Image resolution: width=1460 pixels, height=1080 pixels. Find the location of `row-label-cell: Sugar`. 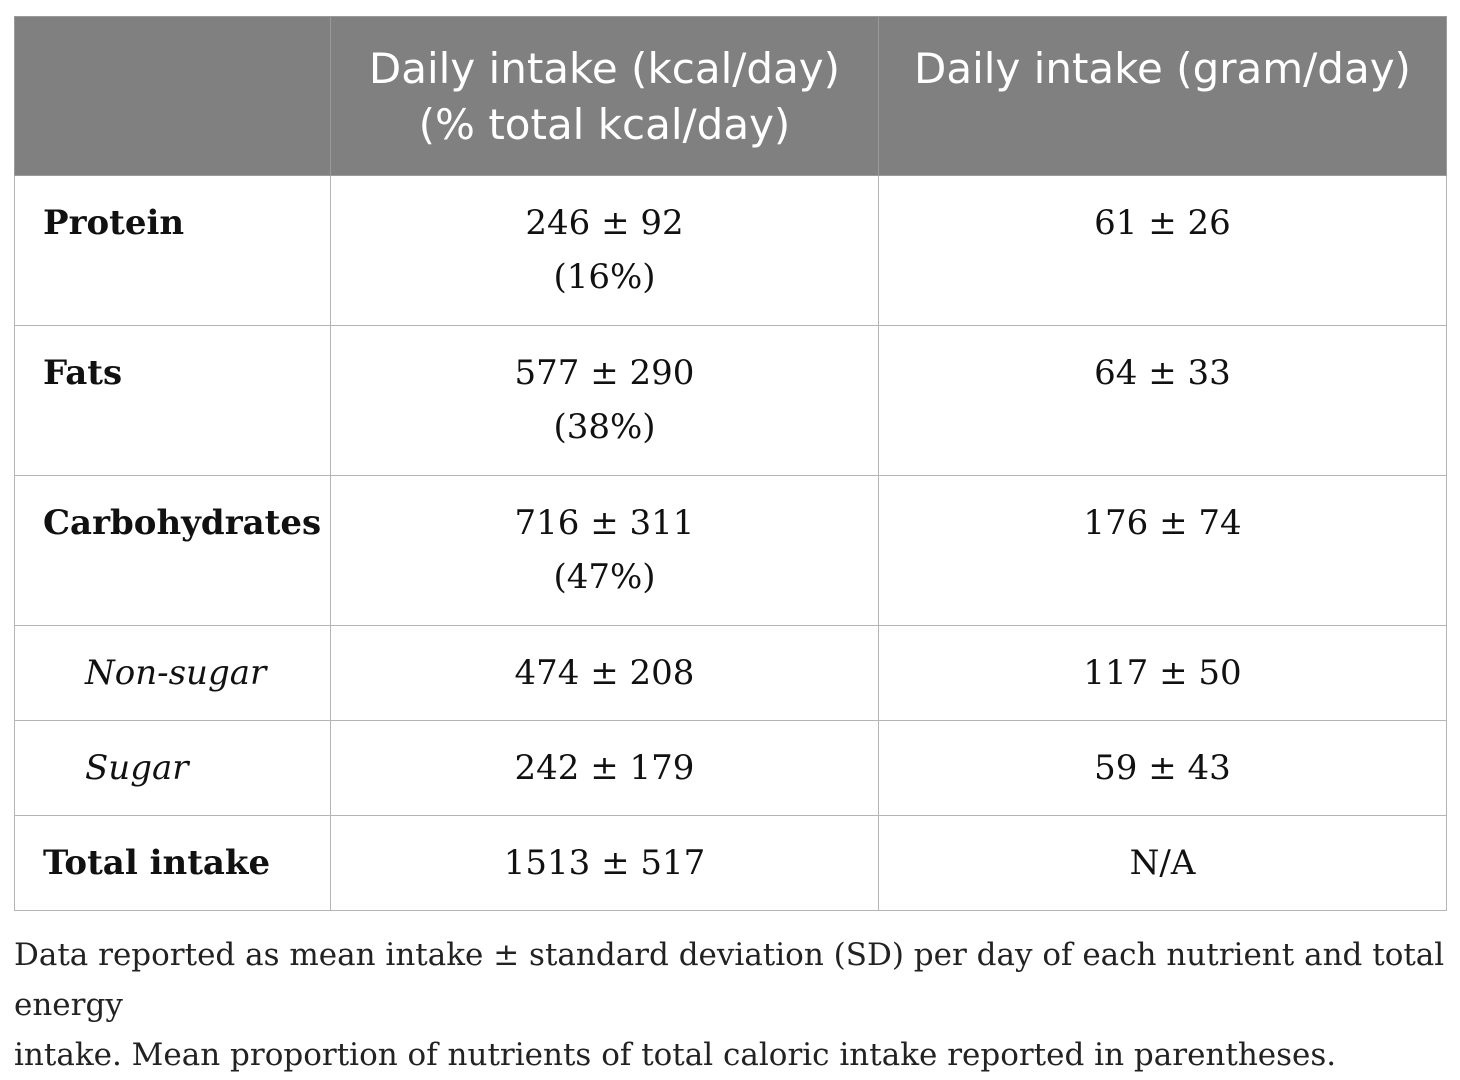

row-label-cell: Sugar is located at coordinates (172, 768).